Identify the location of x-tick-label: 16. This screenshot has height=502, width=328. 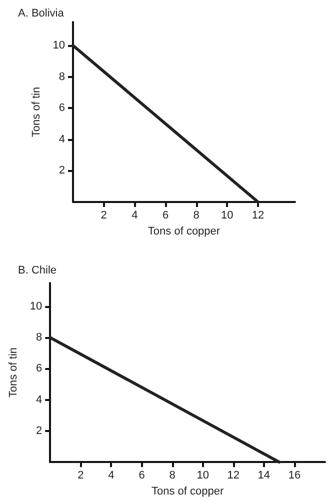
(294, 476).